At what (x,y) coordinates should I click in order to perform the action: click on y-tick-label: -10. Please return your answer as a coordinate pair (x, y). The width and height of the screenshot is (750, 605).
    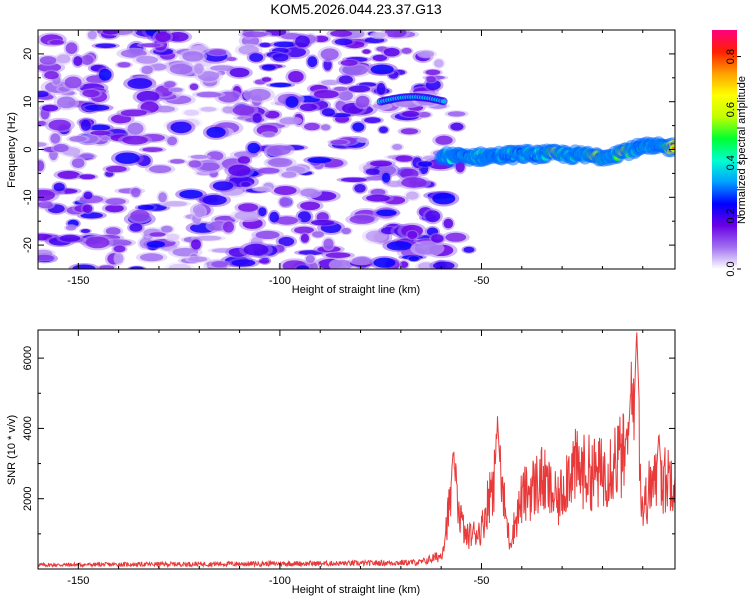
    Looking at the image, I should click on (28, 197).